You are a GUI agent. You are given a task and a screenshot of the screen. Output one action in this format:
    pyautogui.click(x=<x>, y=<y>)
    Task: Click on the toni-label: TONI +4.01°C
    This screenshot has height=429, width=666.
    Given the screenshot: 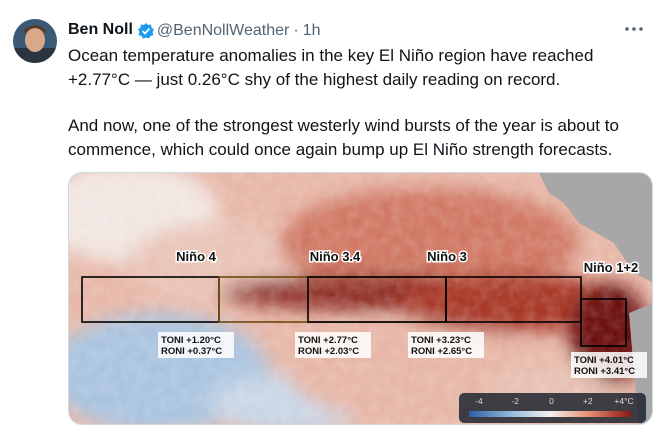 What is the action you would take?
    pyautogui.click(x=604, y=360)
    